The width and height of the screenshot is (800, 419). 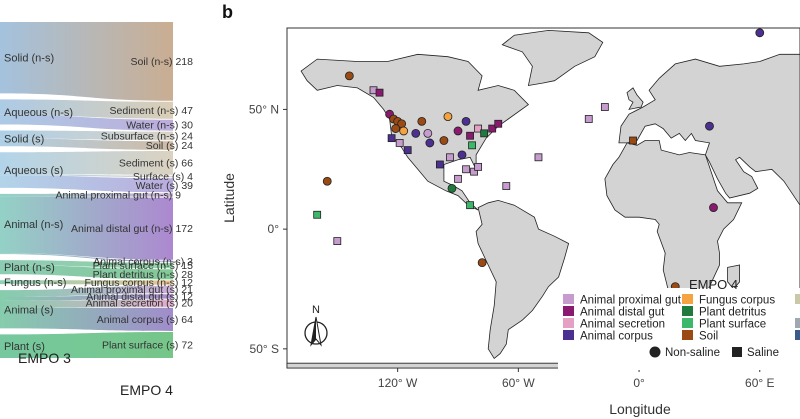 What do you see at coordinates (552, 57) in the screenshot?
I see `land-greenland` at bounding box center [552, 57].